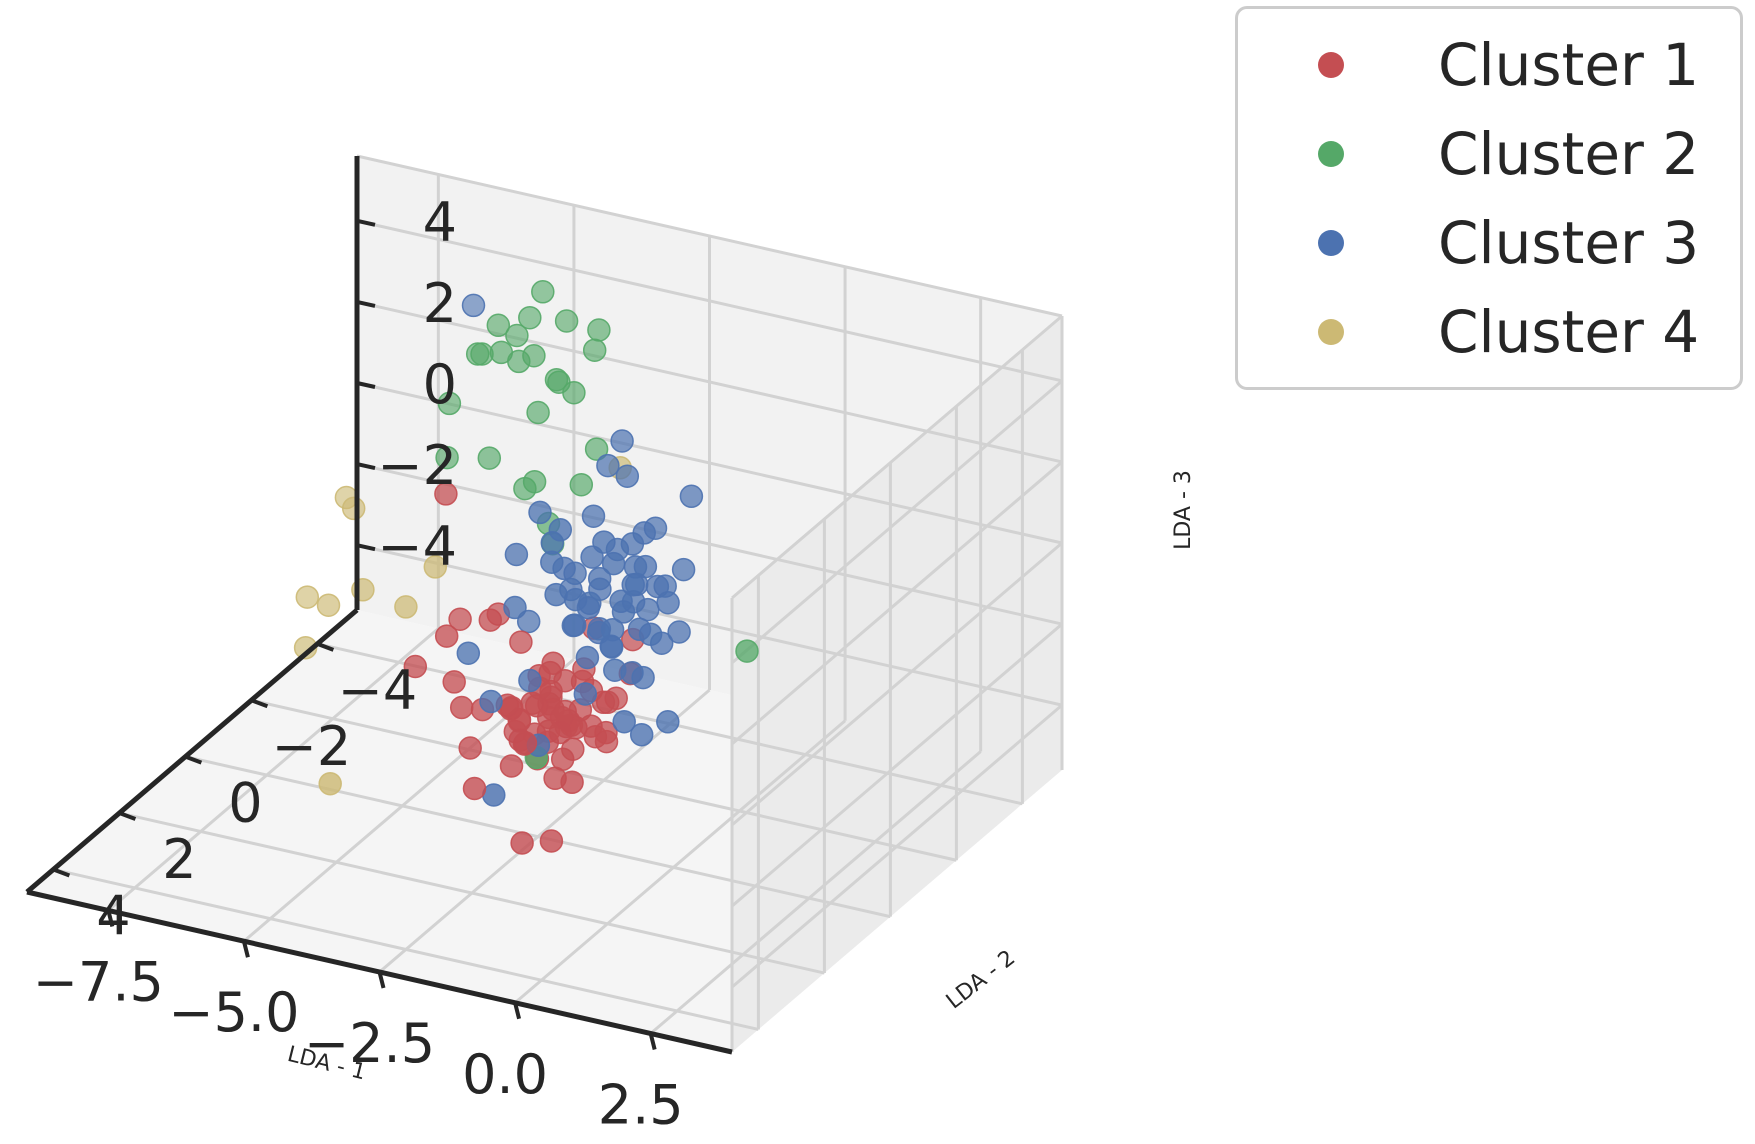 Image resolution: width=1755 pixels, height=1144 pixels. I want to click on y-axis-line, so click(192, 751).